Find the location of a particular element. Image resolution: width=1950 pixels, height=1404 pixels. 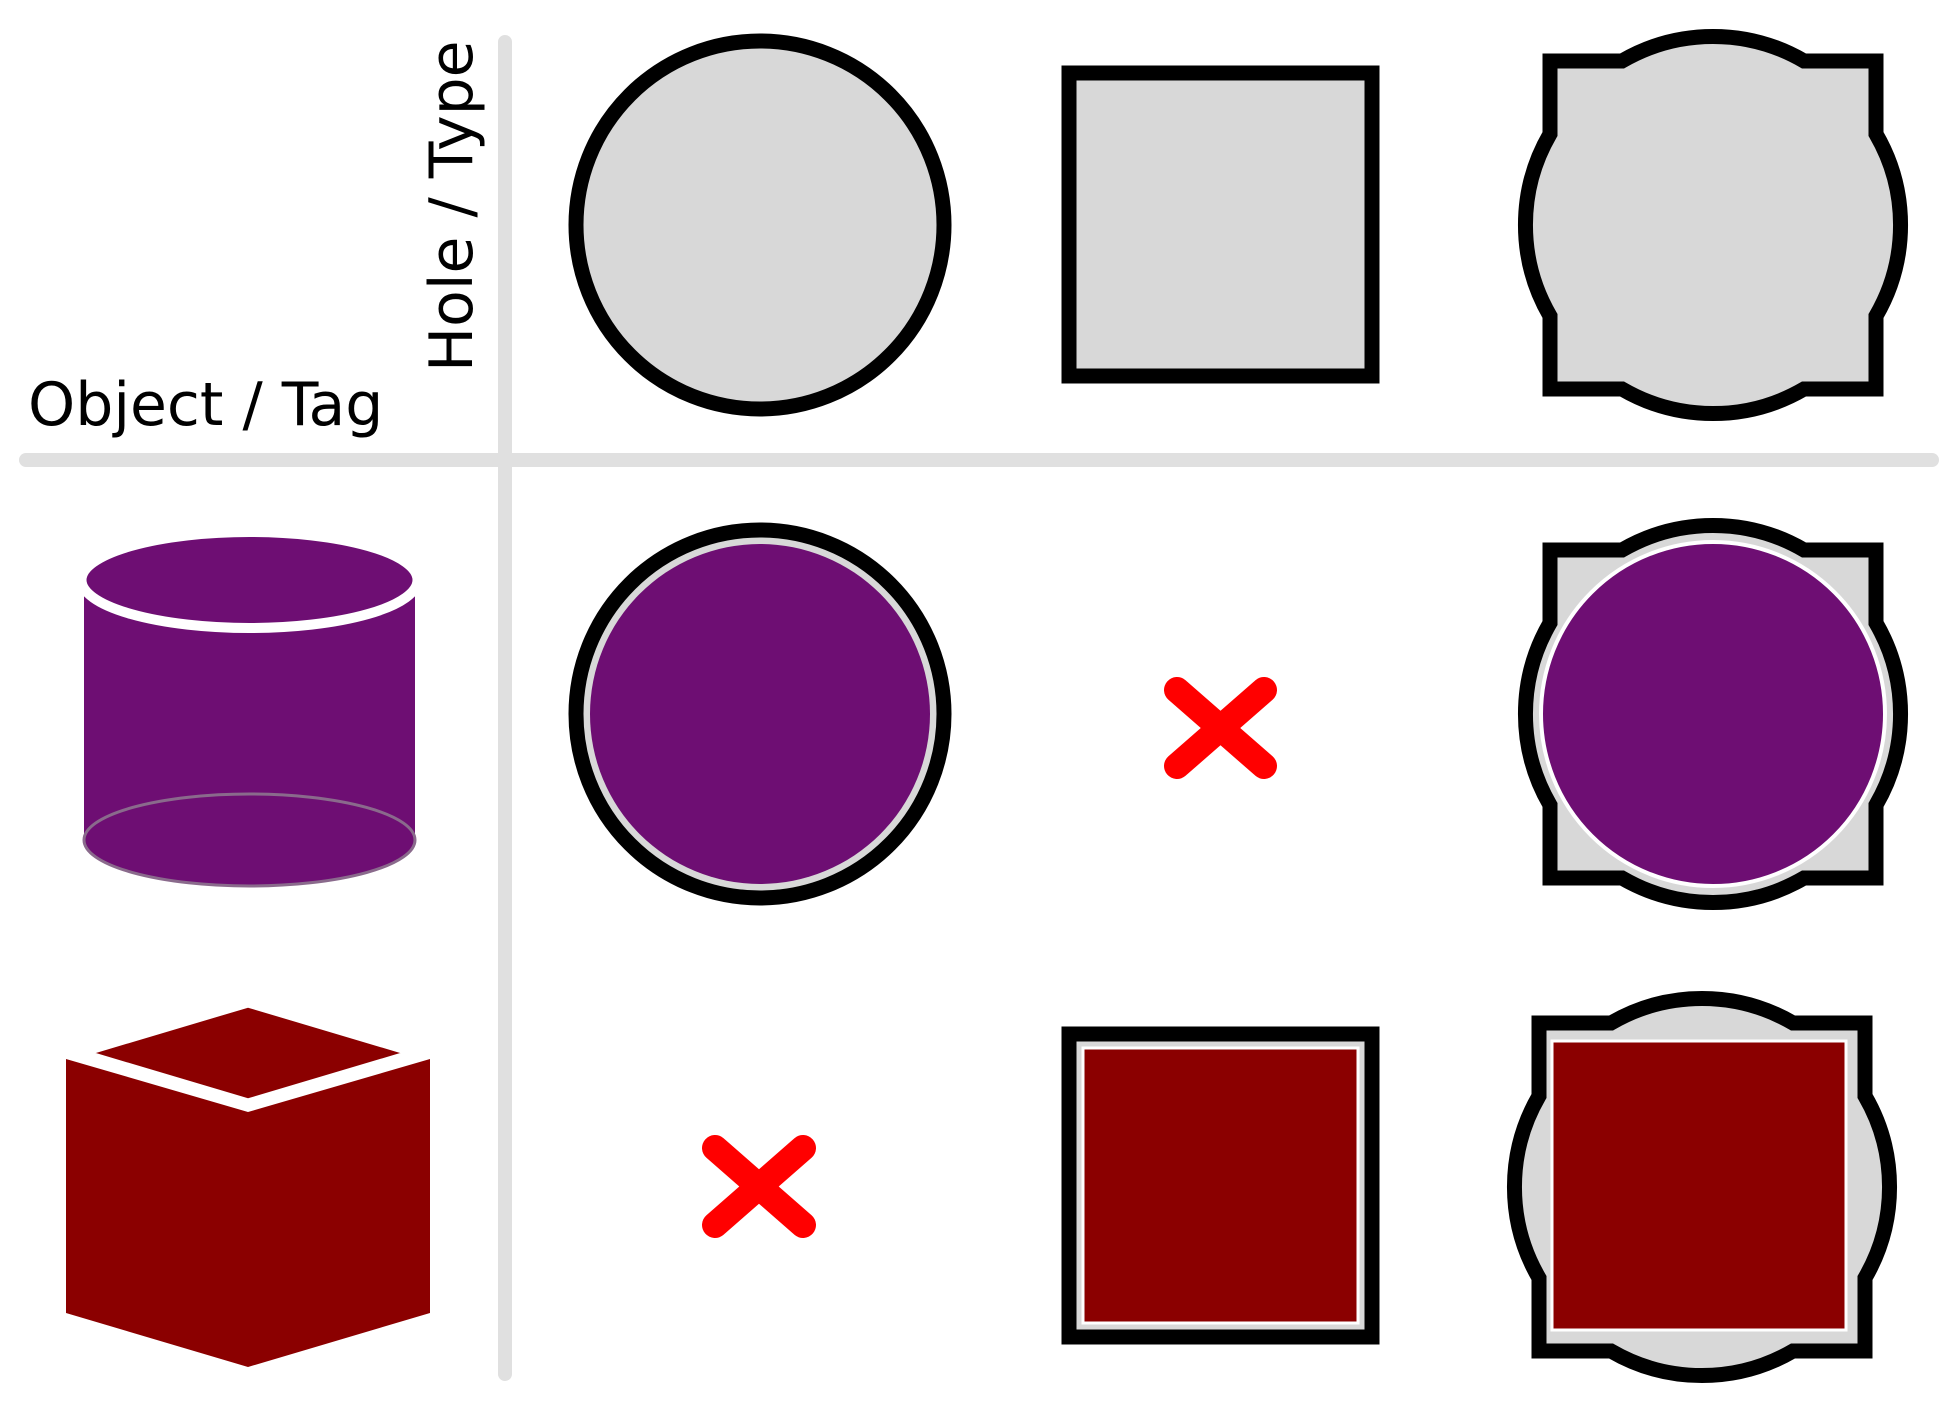

column-axis-label: Hole / Type is located at coordinates (452, 206).